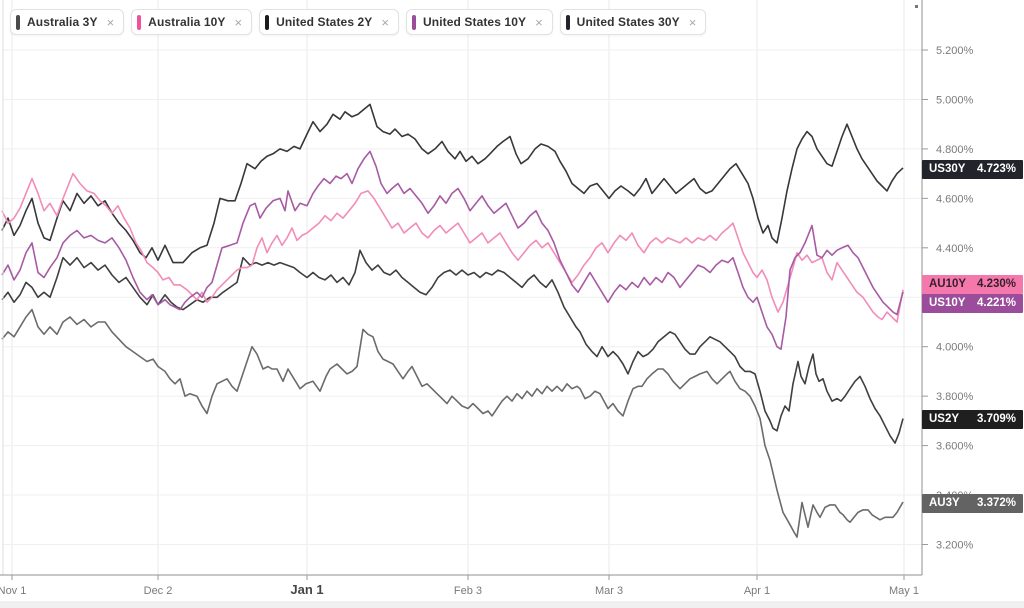 This screenshot has height=608, width=1024. Describe the element at coordinates (972, 419) in the screenshot. I see `last-value-badge-us2y: US2Y 3.709%` at that location.